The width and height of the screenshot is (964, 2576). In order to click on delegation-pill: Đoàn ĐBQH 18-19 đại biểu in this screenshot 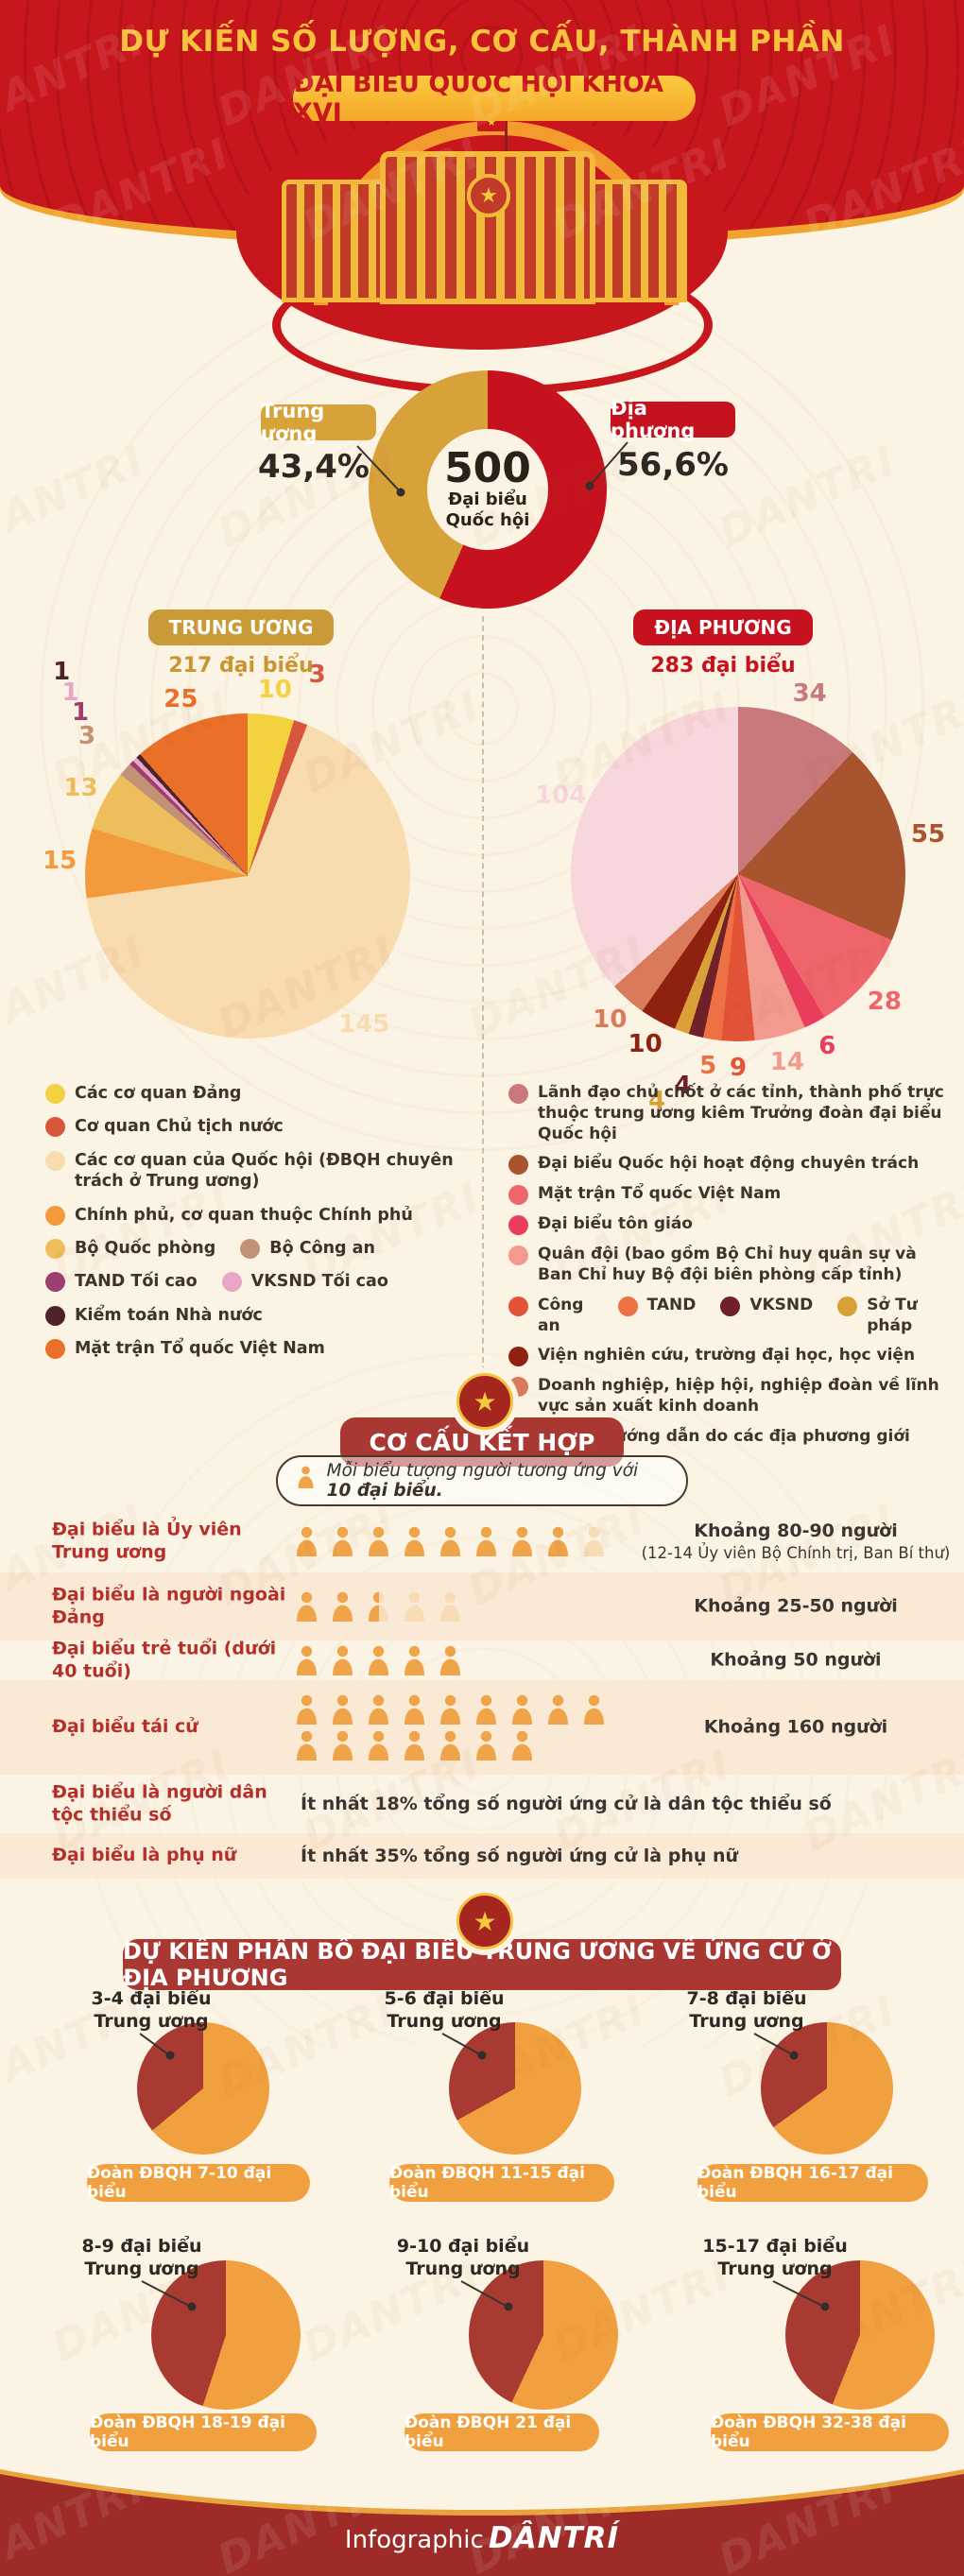, I will do `click(203, 2432)`.